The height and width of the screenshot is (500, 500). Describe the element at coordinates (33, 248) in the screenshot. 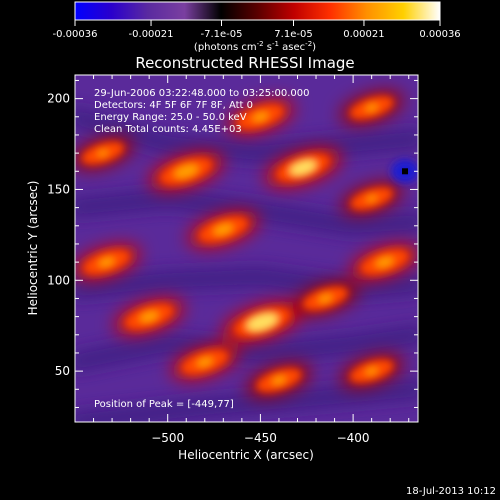

I see `y-axis-label: Heliocentric Y (arcsec)` at that location.